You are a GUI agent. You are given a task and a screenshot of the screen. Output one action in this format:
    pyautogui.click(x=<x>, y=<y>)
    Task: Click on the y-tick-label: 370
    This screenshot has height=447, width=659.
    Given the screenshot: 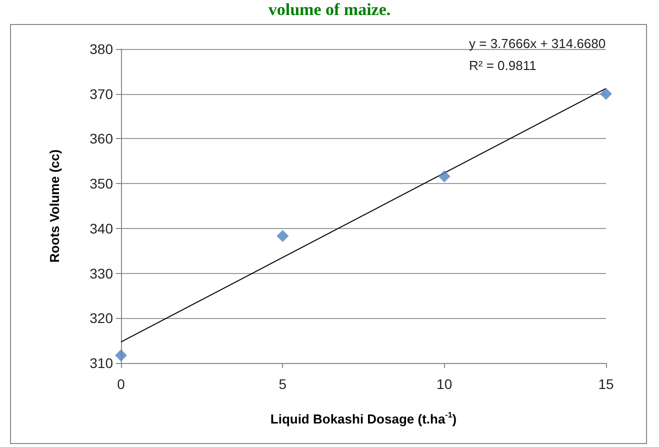 What is the action you would take?
    pyautogui.click(x=102, y=94)
    